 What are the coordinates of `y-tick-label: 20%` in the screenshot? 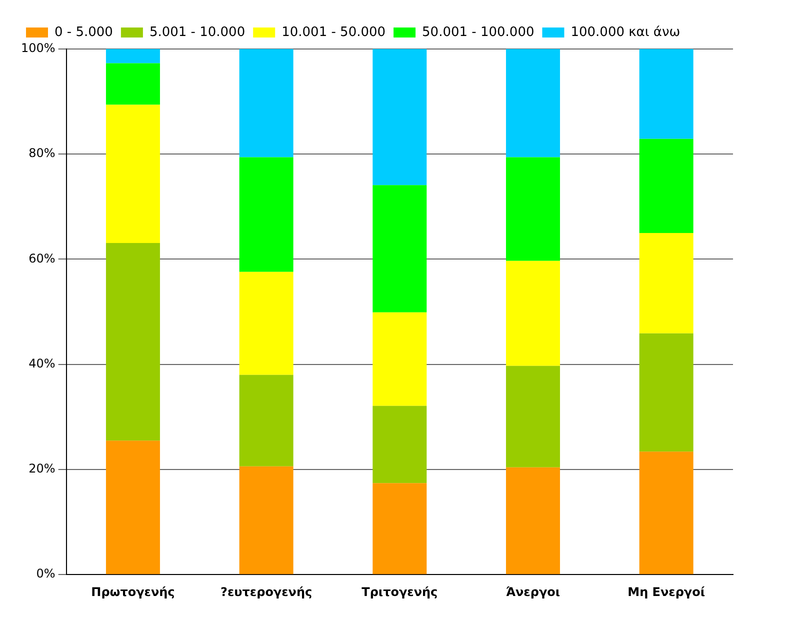 It's located at (42, 469).